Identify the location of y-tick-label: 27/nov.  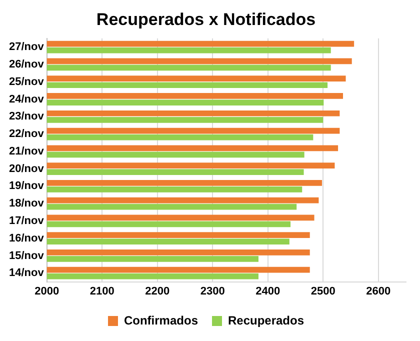
(26, 47).